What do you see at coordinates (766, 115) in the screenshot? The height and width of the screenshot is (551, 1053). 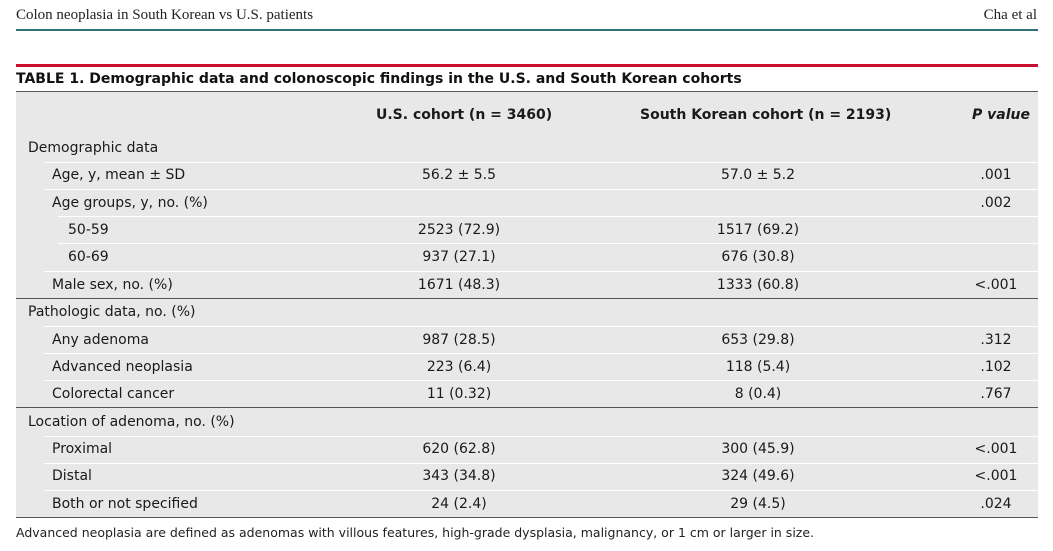 I see `column-header-korea: South Korean cohort (n = 2193)` at bounding box center [766, 115].